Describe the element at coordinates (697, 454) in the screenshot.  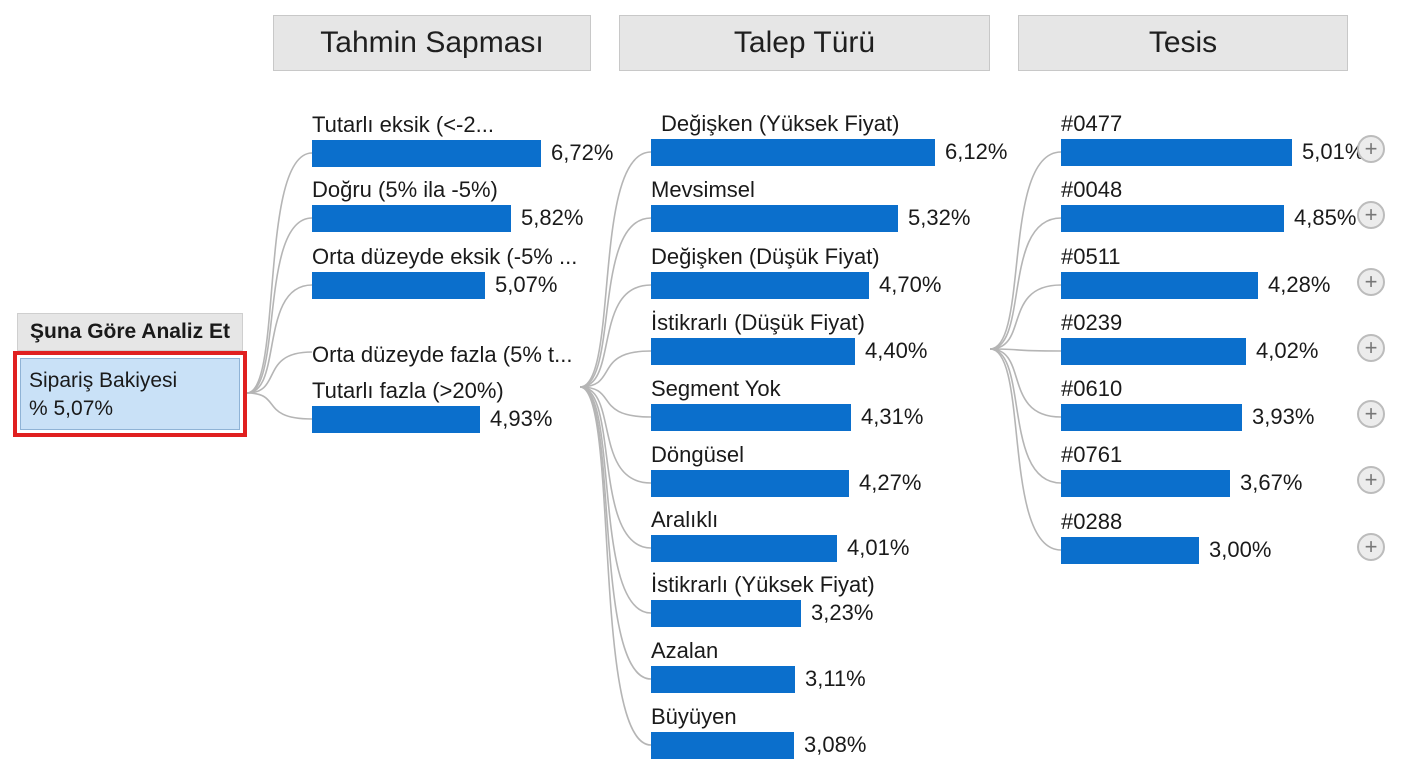
I see `tree-node-label: Döngüsel` at that location.